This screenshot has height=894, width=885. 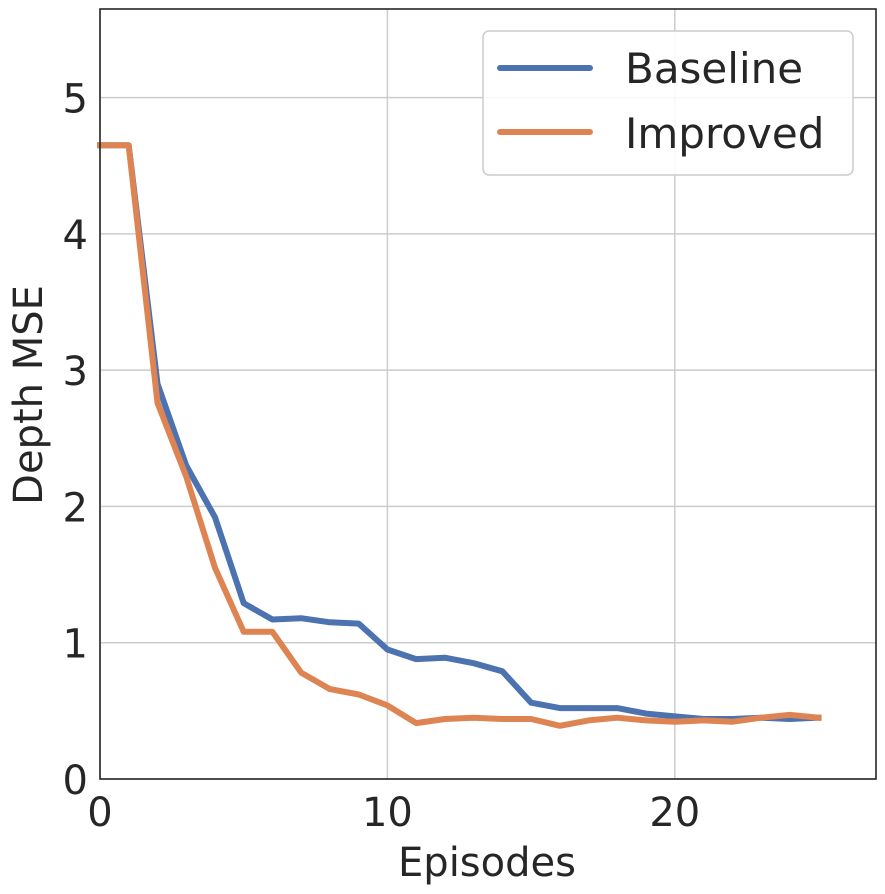 I want to click on y-tick-label: 5, so click(x=75, y=100).